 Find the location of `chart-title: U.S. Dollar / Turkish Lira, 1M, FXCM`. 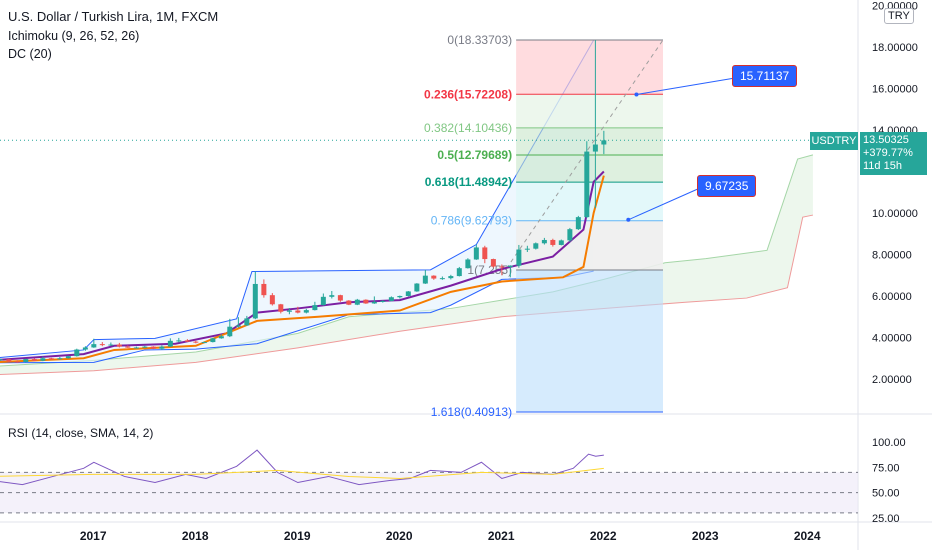

chart-title: U.S. Dollar / Turkish Lira, 1M, FXCM is located at coordinates (113, 16).